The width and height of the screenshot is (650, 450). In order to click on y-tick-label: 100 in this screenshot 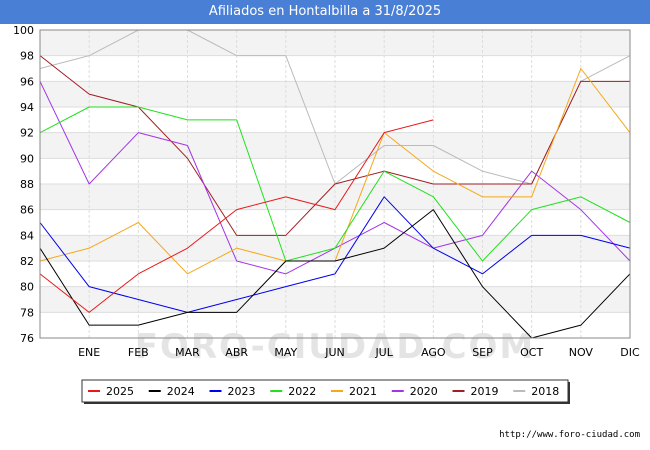, I will do `click(23, 30)`.